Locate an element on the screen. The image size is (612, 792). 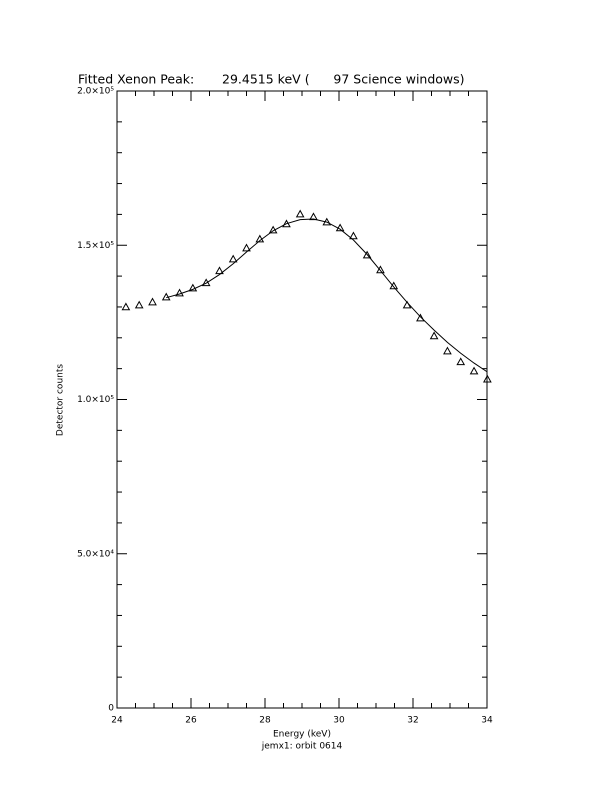
x-tick-label: 30 is located at coordinates (339, 721).